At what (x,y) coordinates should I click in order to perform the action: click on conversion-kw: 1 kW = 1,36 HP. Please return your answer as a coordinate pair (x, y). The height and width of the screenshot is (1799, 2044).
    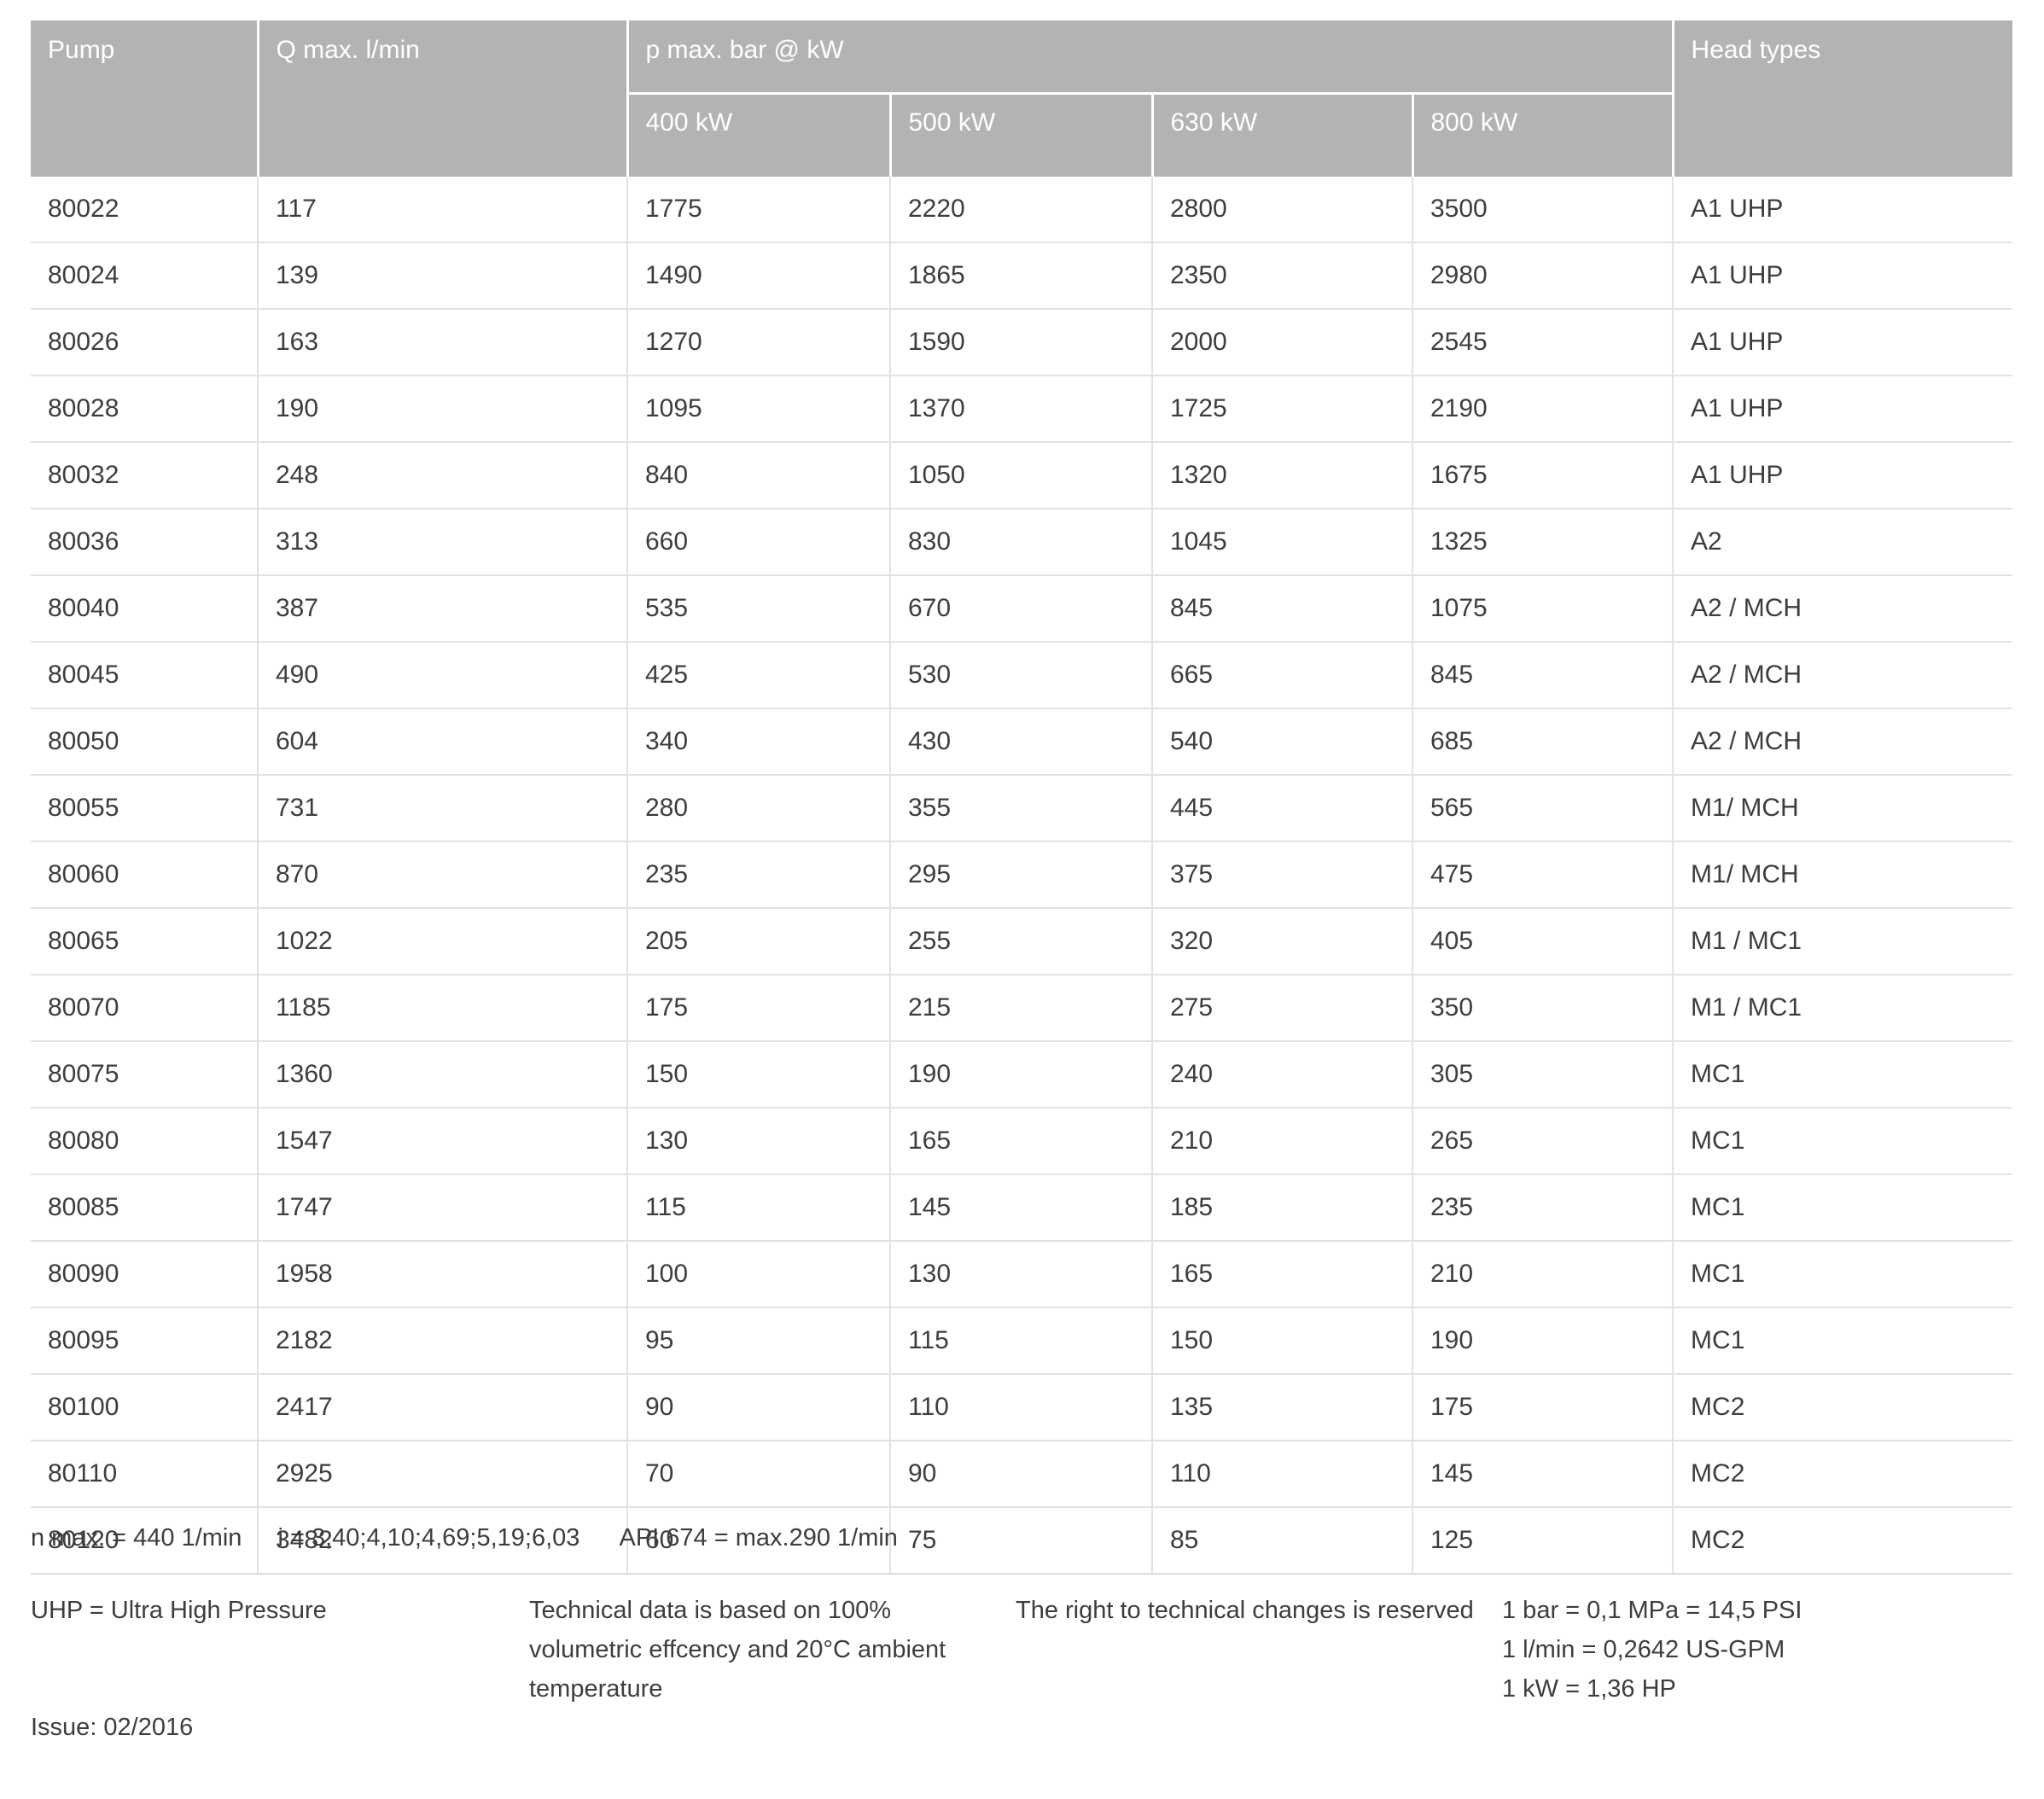
    Looking at the image, I should click on (1589, 1689).